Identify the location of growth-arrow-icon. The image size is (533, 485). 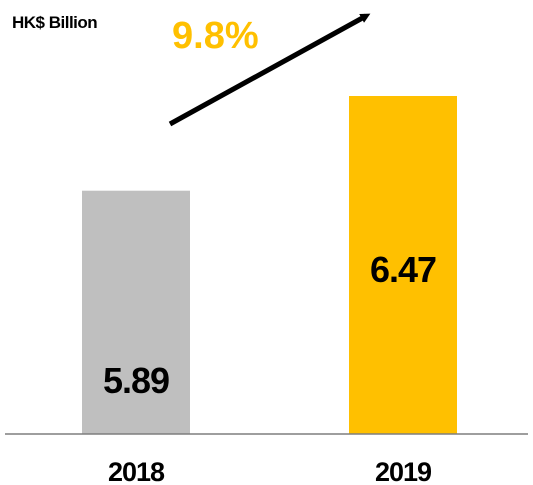
(269, 70).